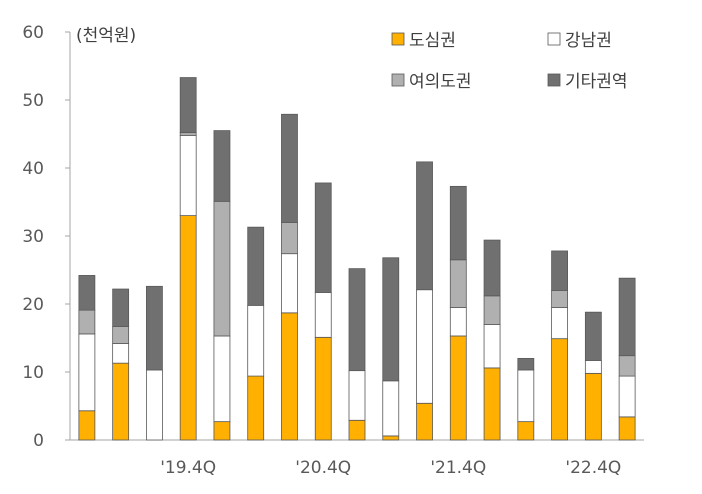 The image size is (702, 494). I want to click on x-tick-label: '22.4Q, so click(593, 468).